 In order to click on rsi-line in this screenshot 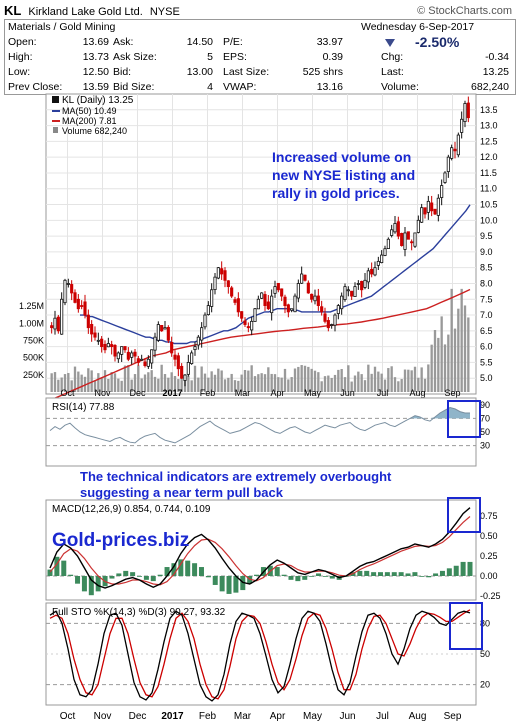, I will do `click(259, 425)`.